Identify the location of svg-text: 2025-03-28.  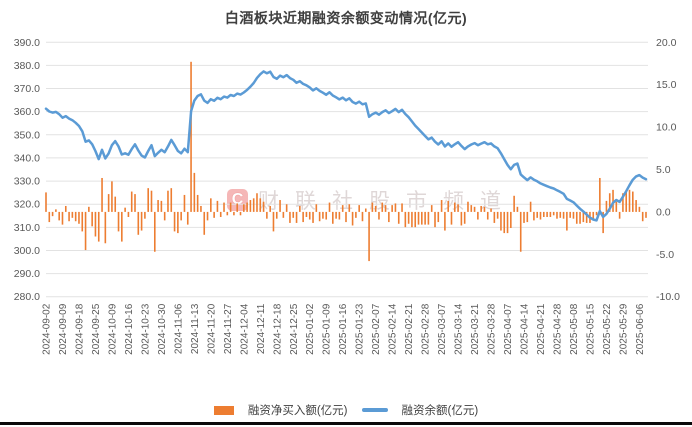
(492, 329).